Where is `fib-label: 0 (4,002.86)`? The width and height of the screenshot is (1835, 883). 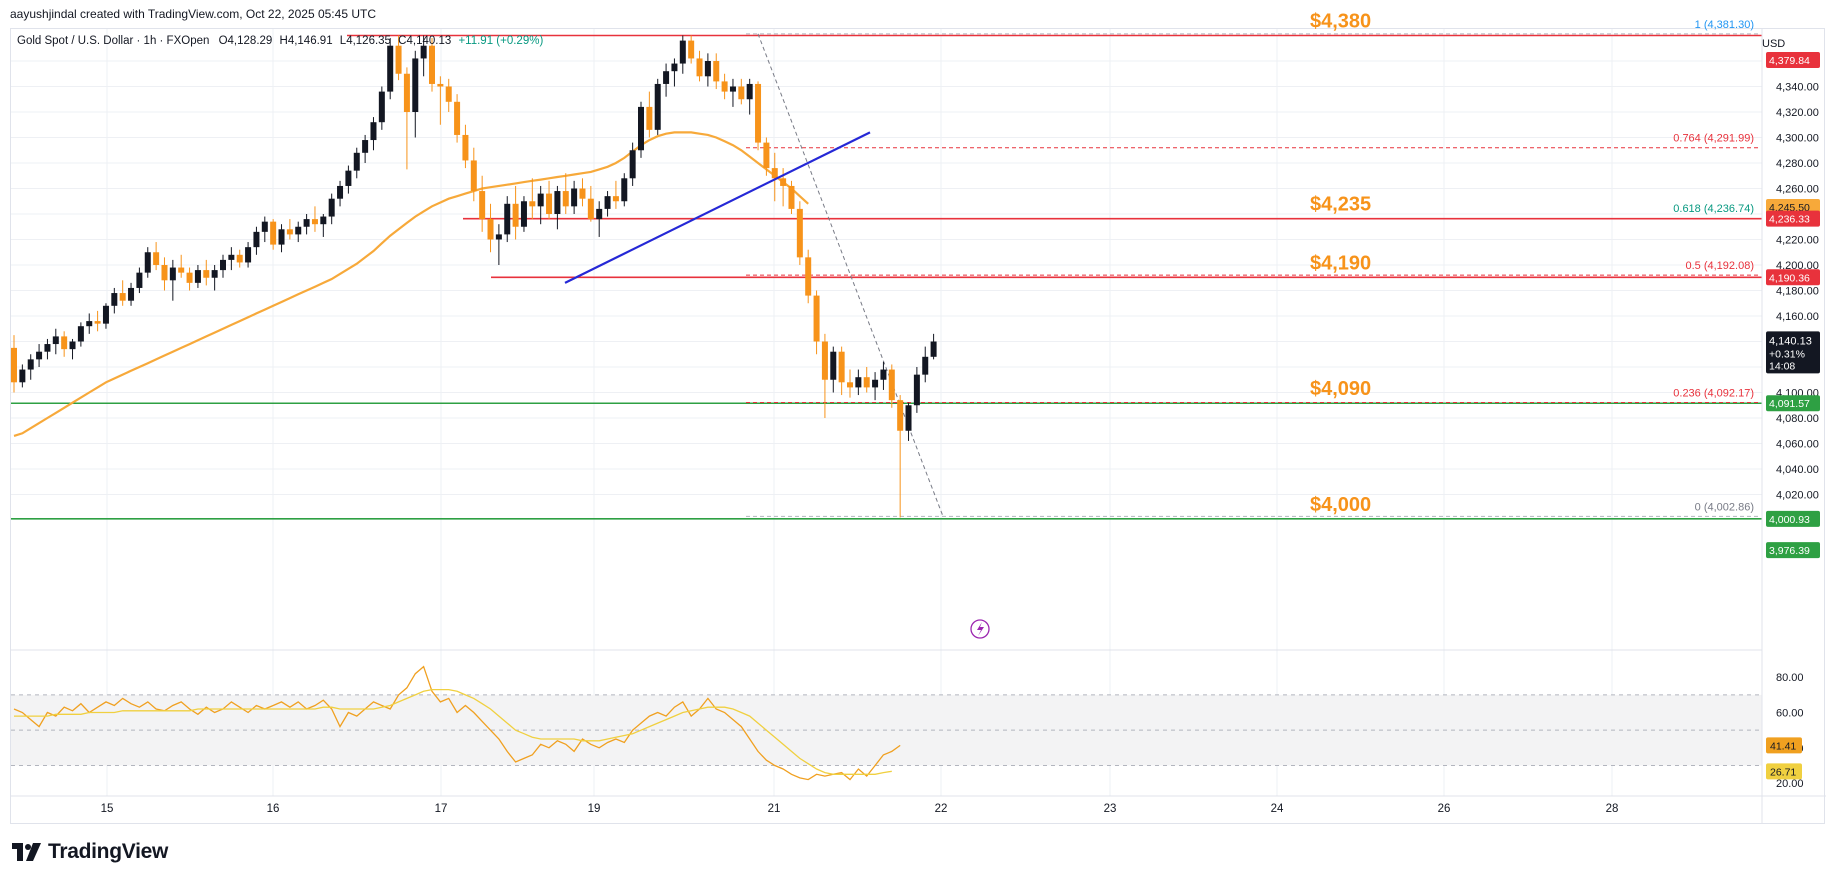
fib-label: 0 (4,002.86) is located at coordinates (1724, 507).